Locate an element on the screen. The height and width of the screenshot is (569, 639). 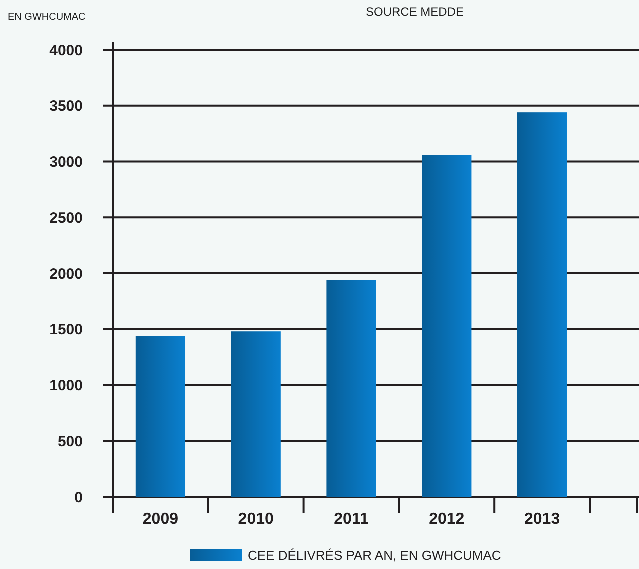
x-tick-label: 2011 is located at coordinates (351, 519).